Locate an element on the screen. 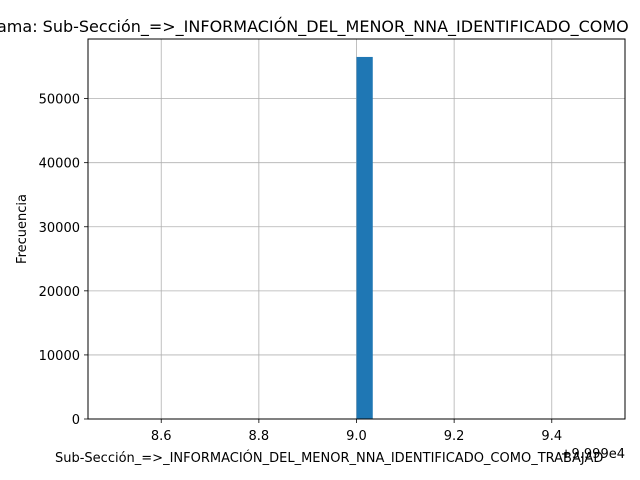 The image size is (640, 480). y-tick-label: 30000 is located at coordinates (59, 228).